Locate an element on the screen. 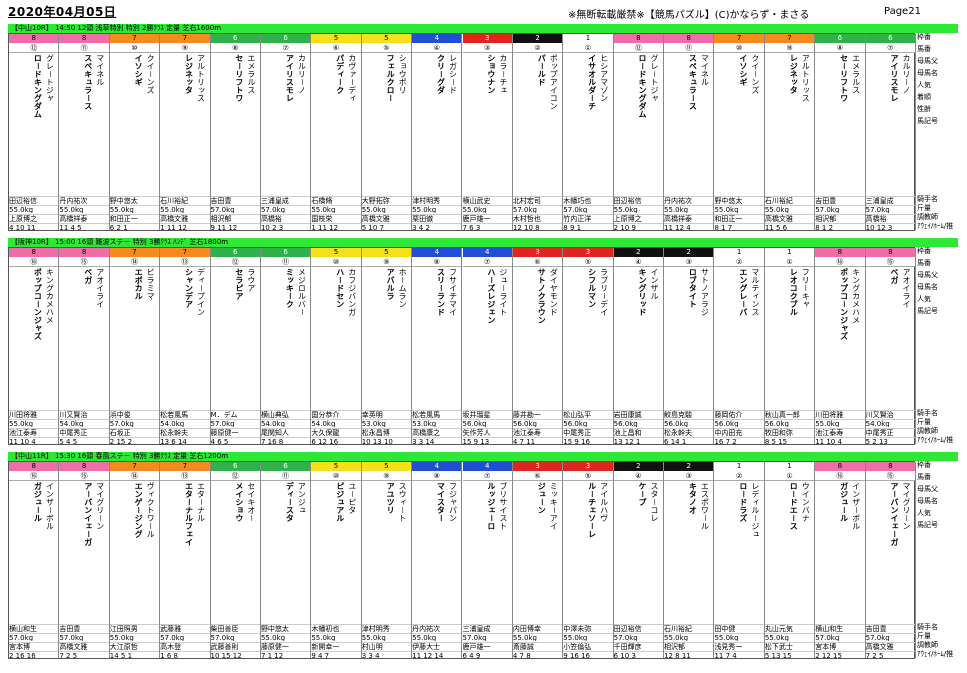 This screenshot has width=967, height=673. away-home-pick: 1 6 8 is located at coordinates (185, 655).